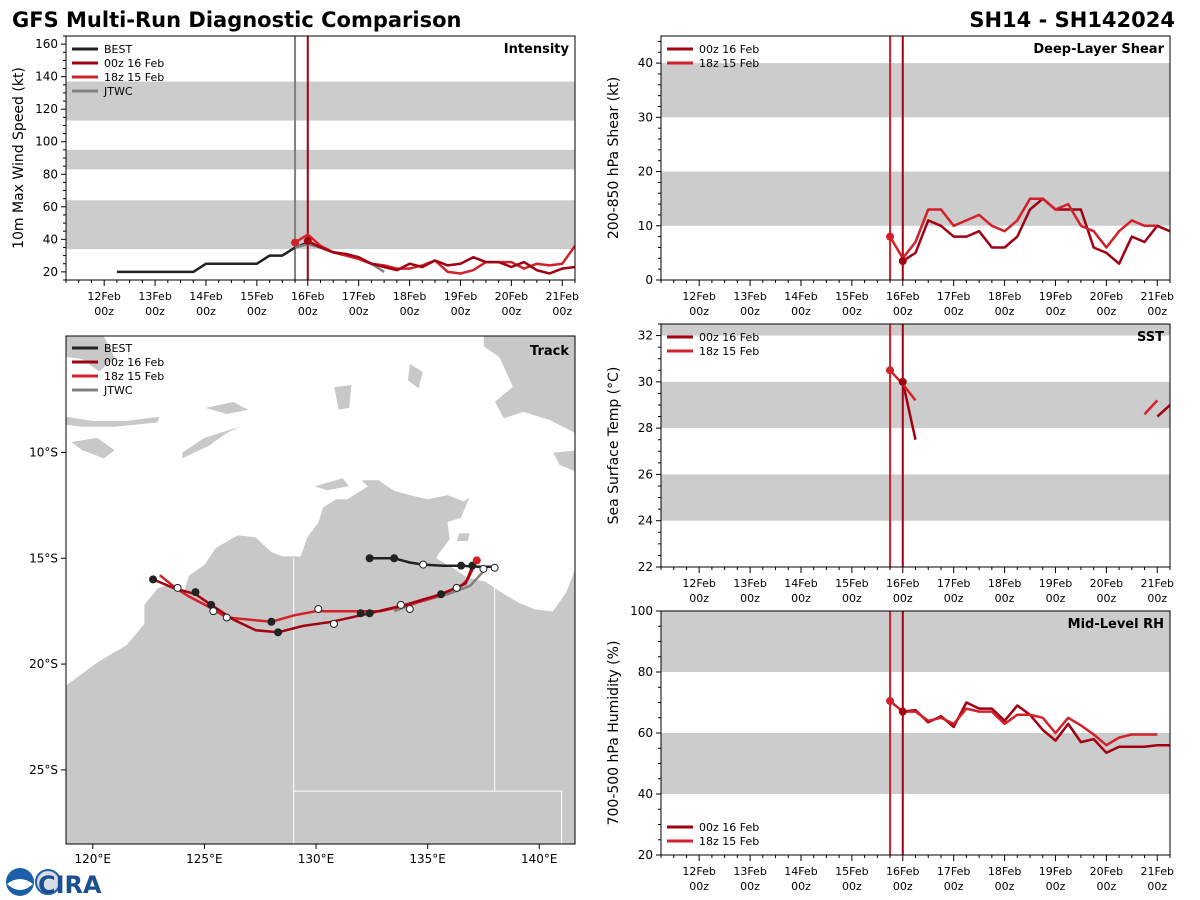 The height and width of the screenshot is (900, 1200). What do you see at coordinates (729, 49) in the screenshot?
I see `shear-legend-run00: 00z 16 Feb` at bounding box center [729, 49].